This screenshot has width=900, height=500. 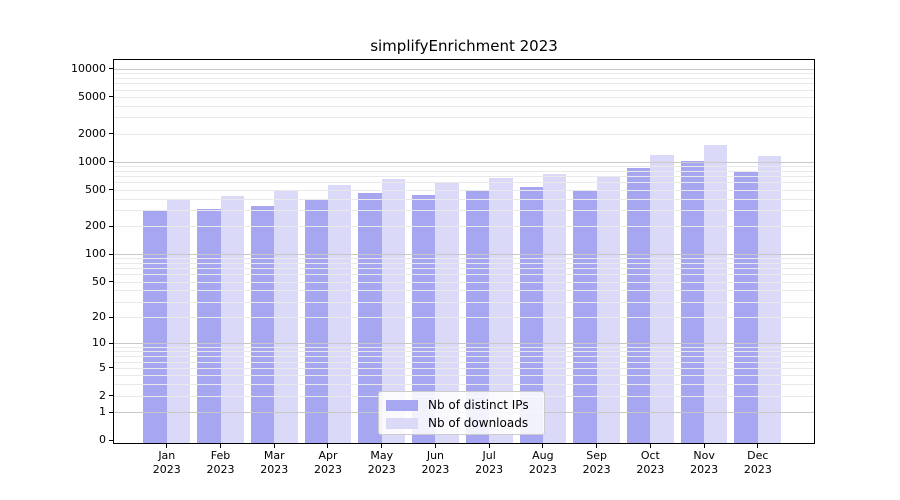 What do you see at coordinates (102, 439) in the screenshot?
I see `y-axis-tick-label: 0` at bounding box center [102, 439].